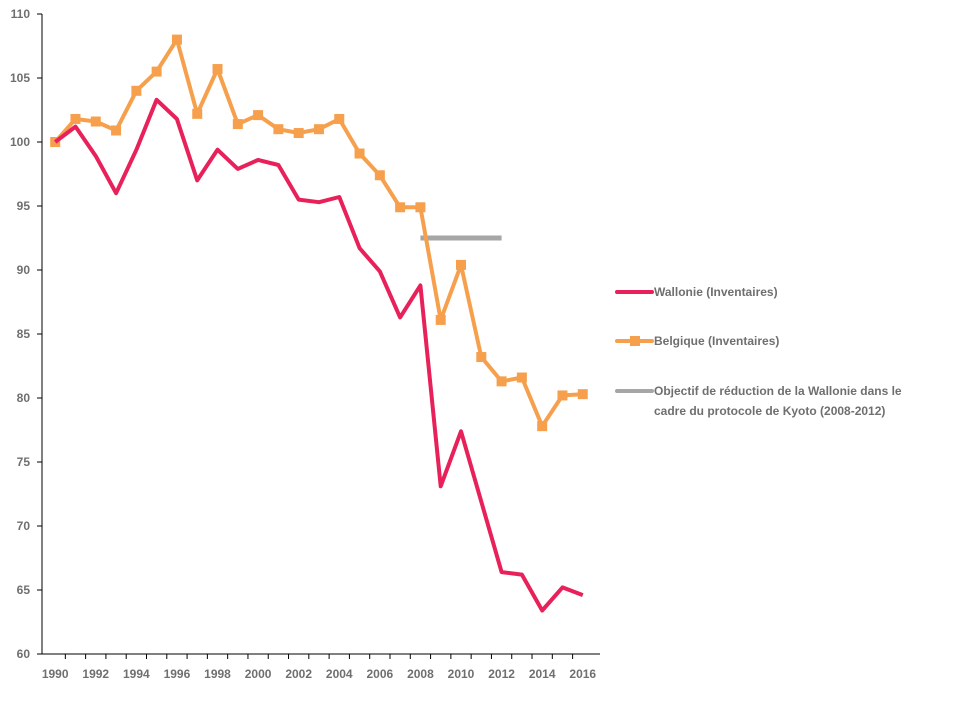  I want to click on y-tick-label: 90, so click(24, 270).